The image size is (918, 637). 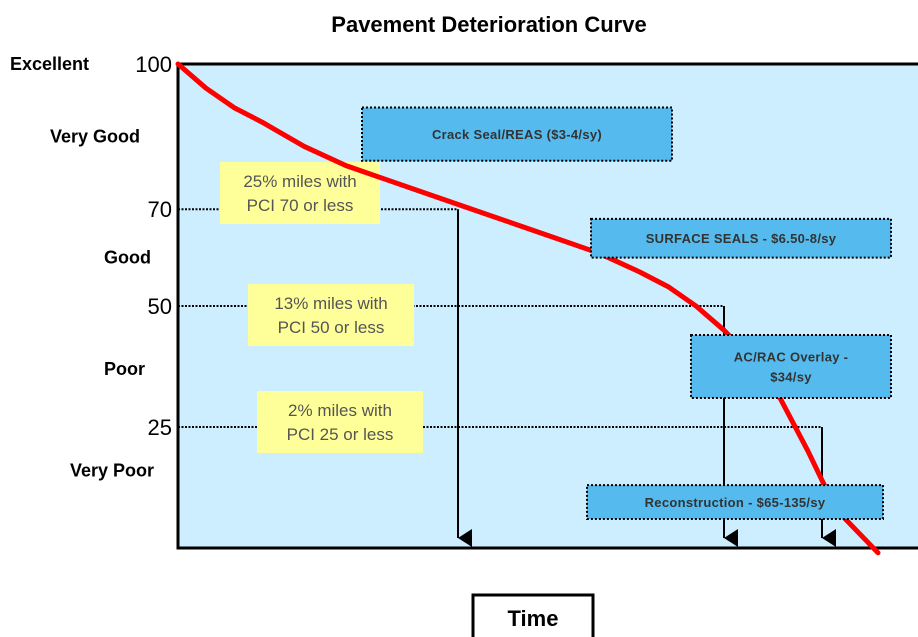 I want to click on treatment-text-1-0: SURFACE SEALS - $6.50-8/sy, so click(x=741, y=238).